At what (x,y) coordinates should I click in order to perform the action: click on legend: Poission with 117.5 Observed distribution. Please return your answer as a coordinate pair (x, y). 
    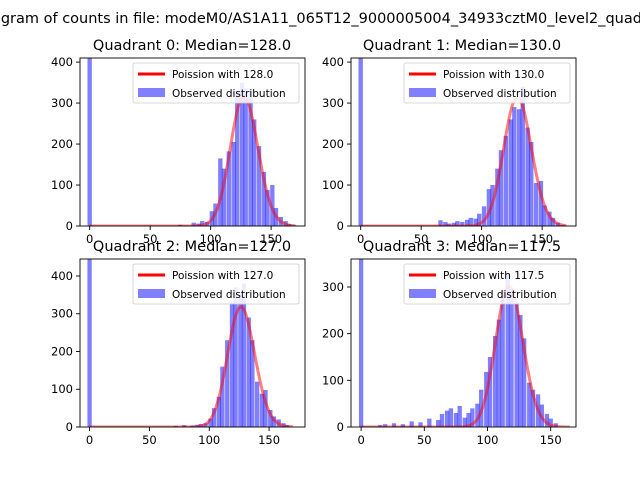
    Looking at the image, I should click on (487, 284).